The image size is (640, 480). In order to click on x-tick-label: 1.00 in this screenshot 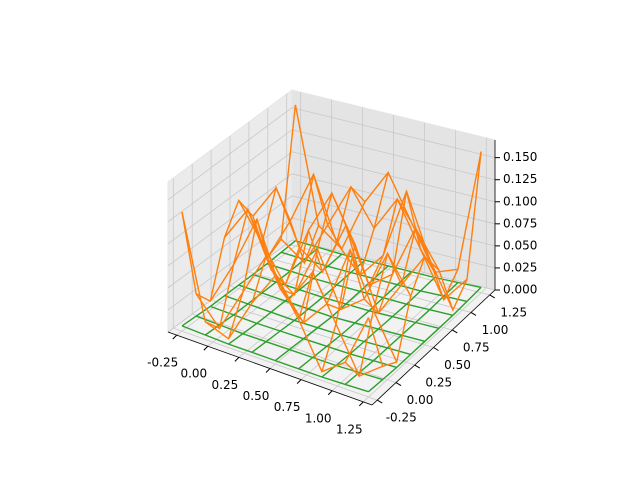, I will do `click(318, 418)`.